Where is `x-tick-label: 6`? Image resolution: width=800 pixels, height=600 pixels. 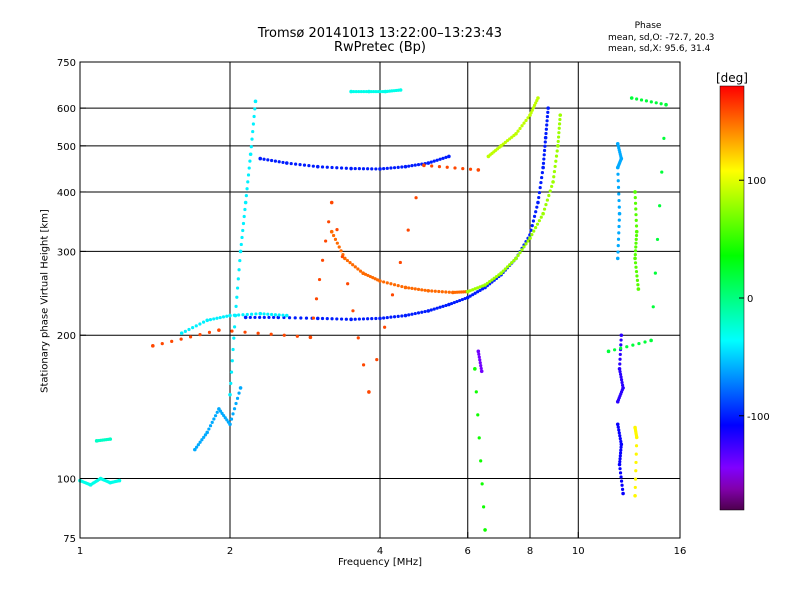 x-tick-label: 6 is located at coordinates (468, 551).